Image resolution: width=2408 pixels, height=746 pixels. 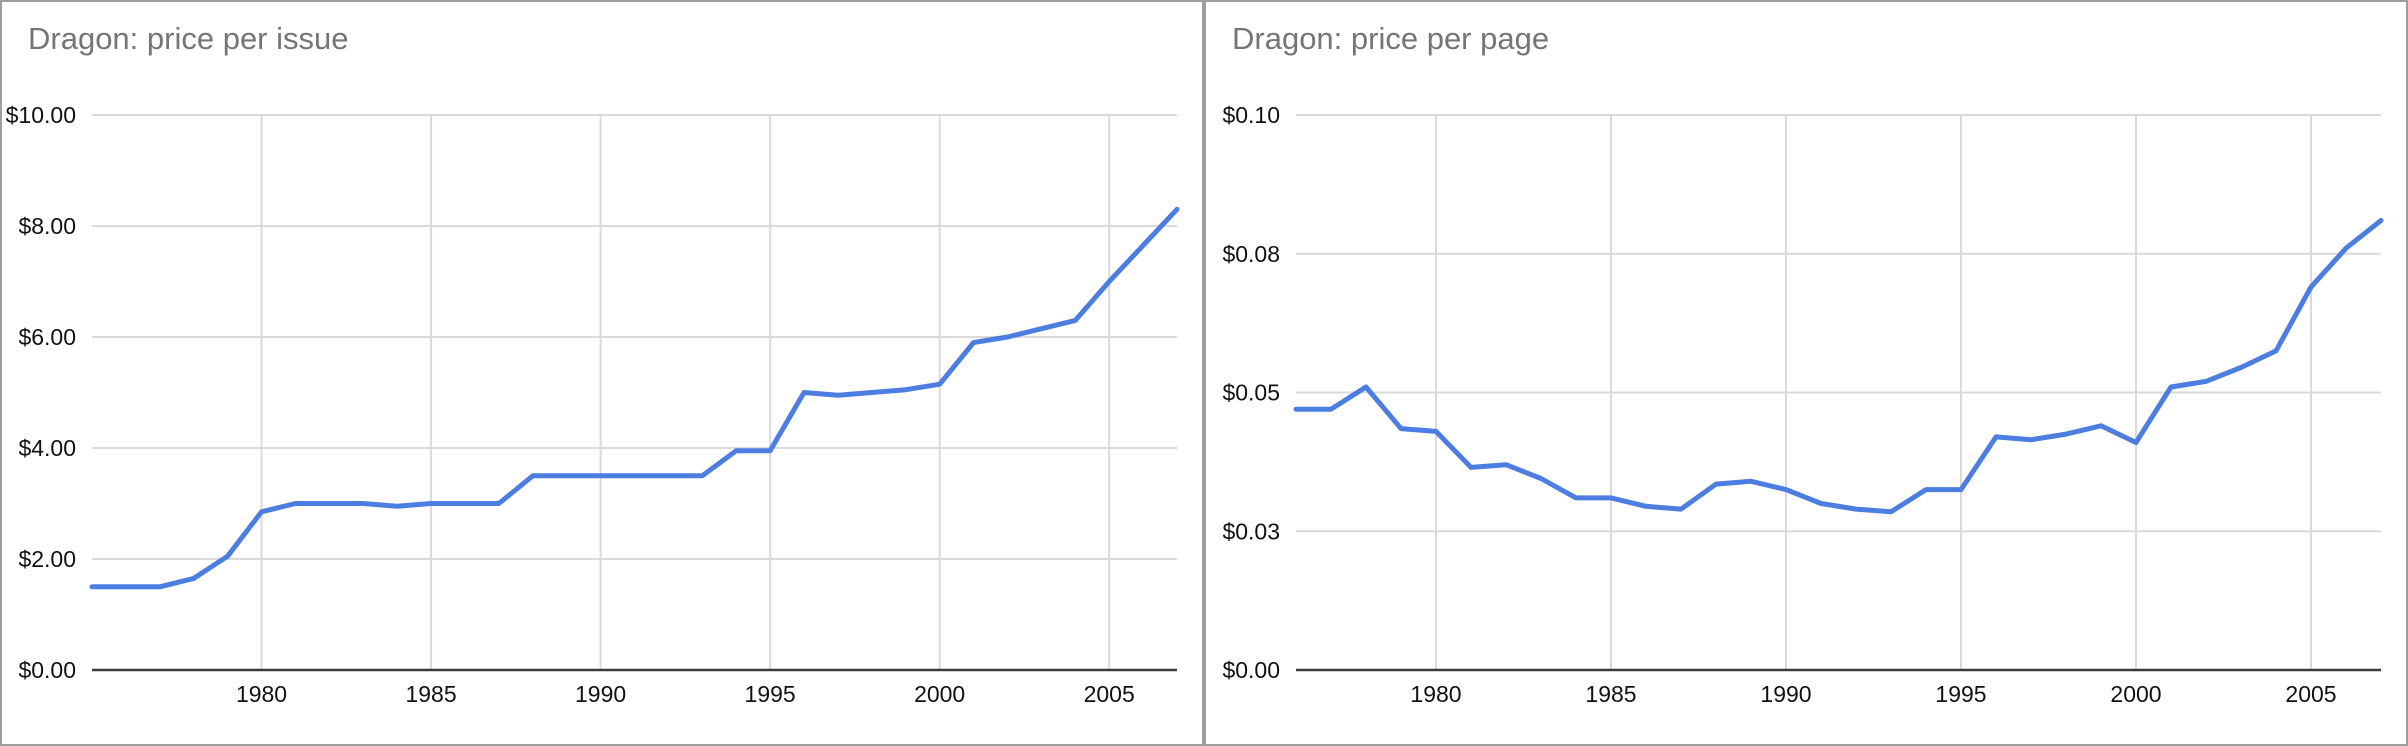 I want to click on y-axis-tick-label: $0.08, so click(x=1251, y=254).